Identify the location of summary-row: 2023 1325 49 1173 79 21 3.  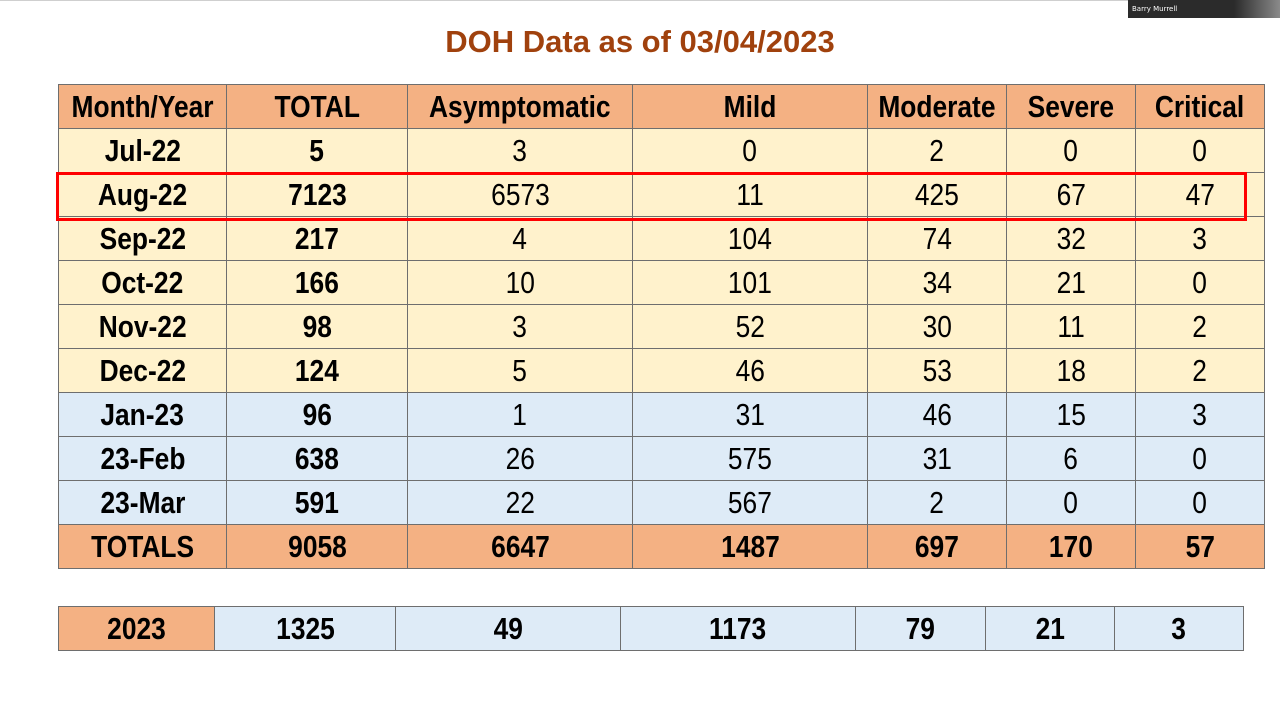
(651, 628).